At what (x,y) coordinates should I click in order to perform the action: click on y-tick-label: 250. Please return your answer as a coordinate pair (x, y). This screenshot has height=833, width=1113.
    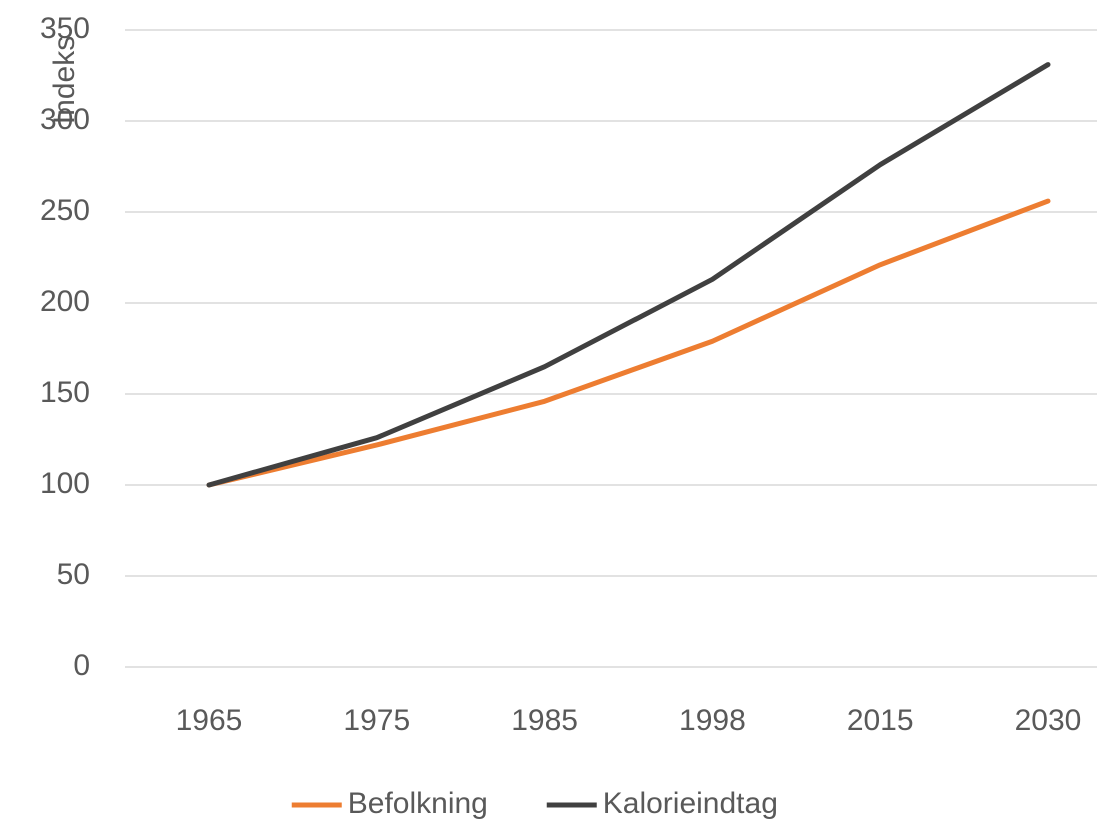
    Looking at the image, I should click on (65, 210).